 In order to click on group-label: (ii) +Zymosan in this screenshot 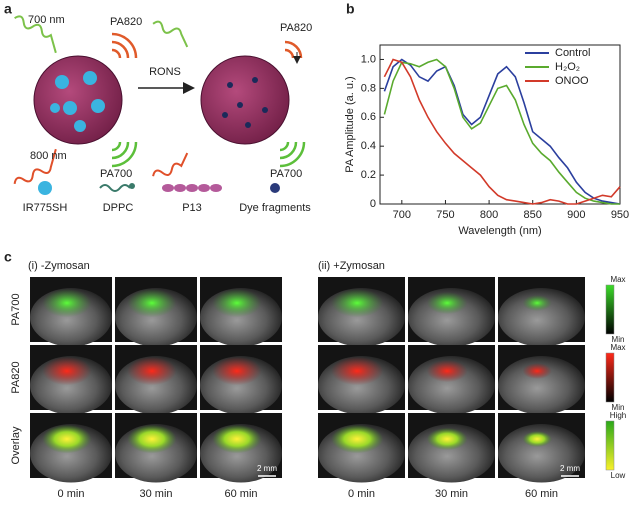, I will do `click(351, 266)`.